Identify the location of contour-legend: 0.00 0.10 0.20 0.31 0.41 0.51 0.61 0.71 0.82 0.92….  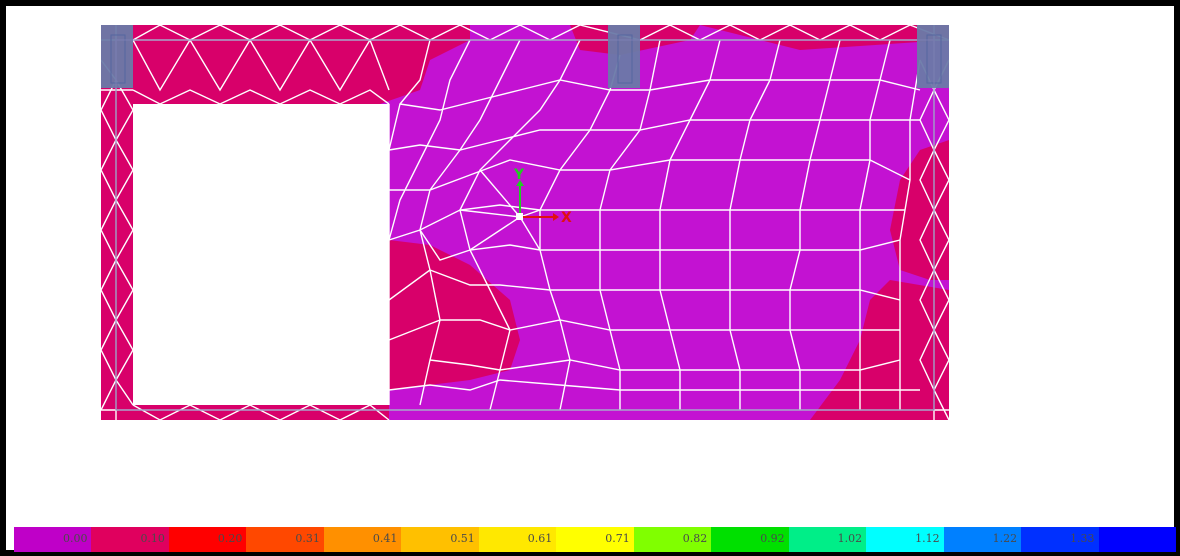
(595, 539).